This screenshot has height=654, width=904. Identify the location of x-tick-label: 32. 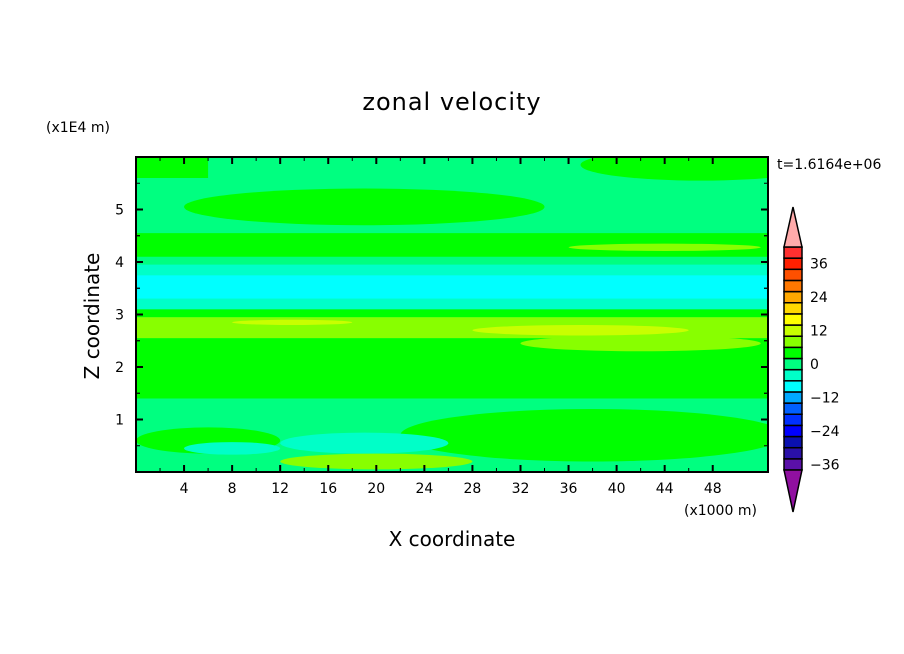
(521, 489).